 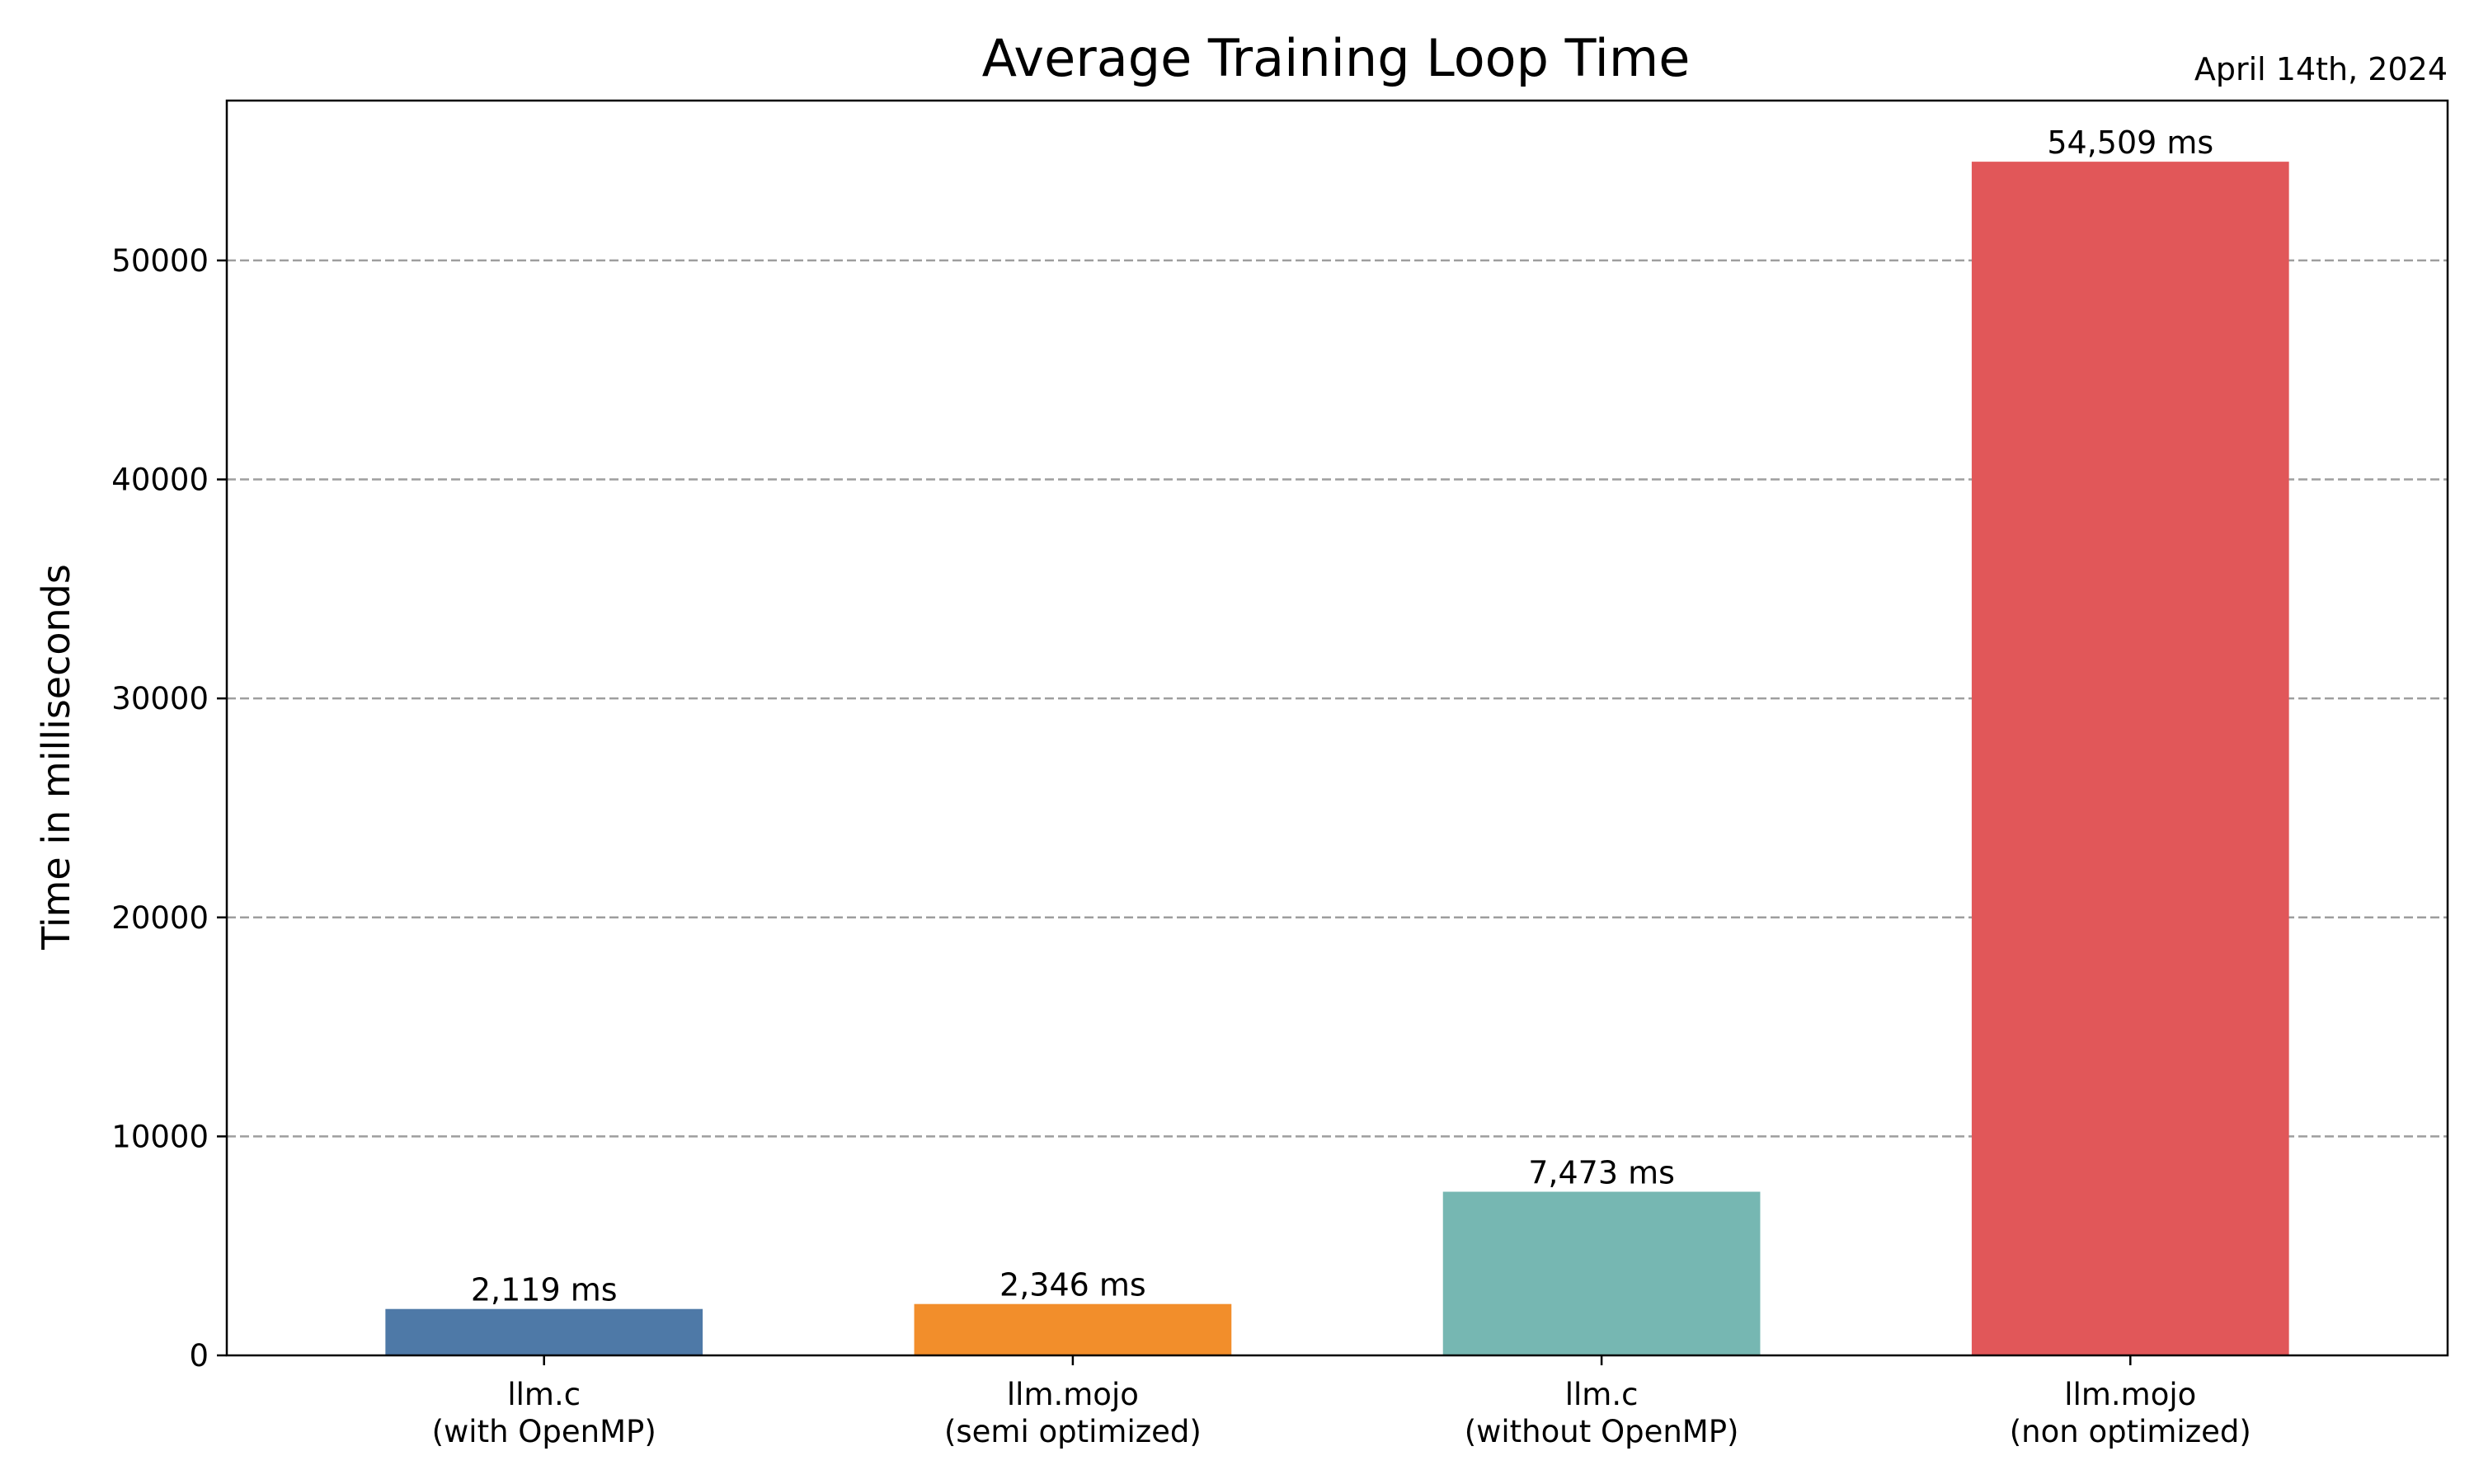 I want to click on chart-date: April 14th, 2024, so click(x=2321, y=69).